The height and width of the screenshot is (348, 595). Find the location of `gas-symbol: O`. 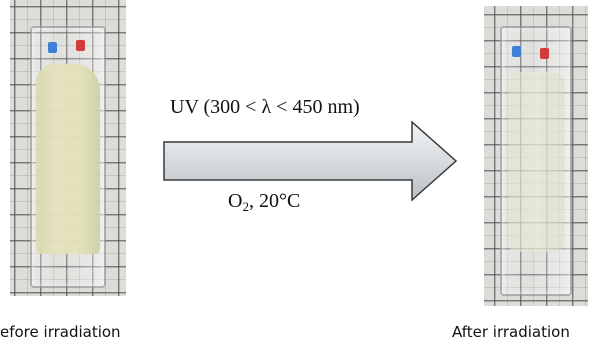

gas-symbol: O is located at coordinates (235, 201).